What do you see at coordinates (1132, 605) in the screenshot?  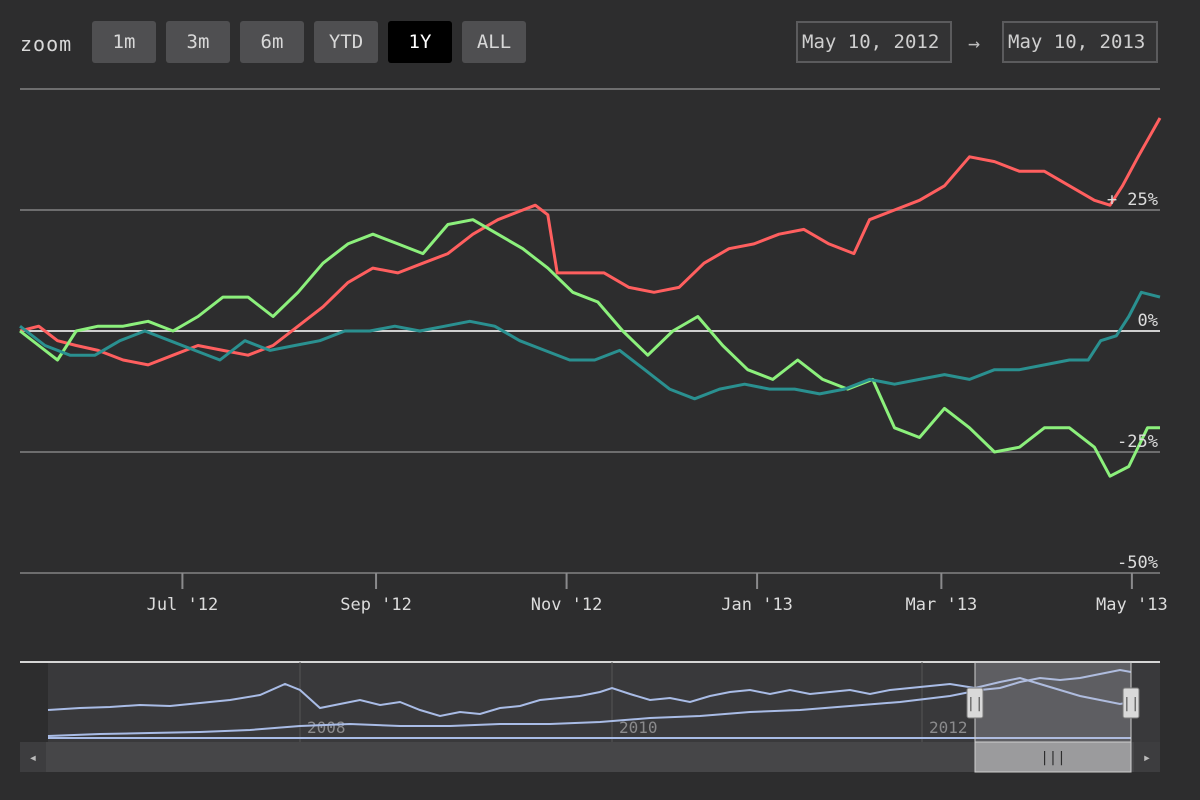 I see `x-tick-label: May '13` at bounding box center [1132, 605].